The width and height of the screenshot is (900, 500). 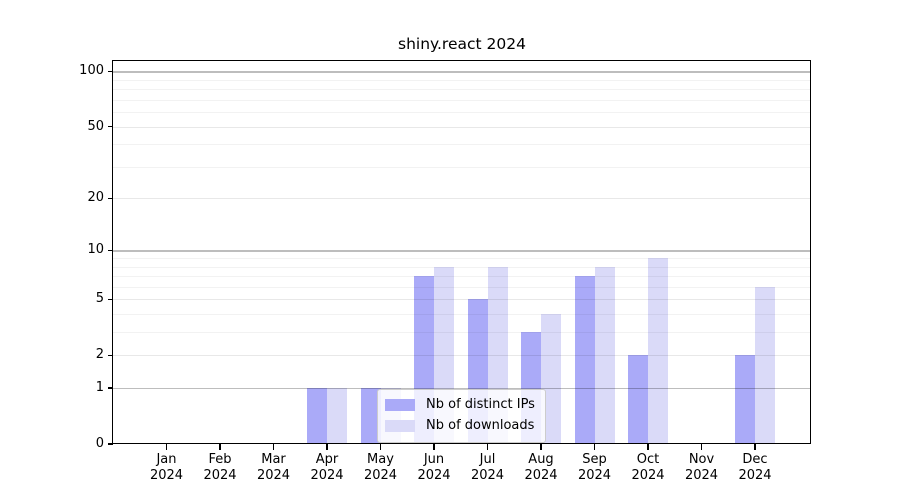 I want to click on x-tick-label-jan: Jan 2024, so click(x=167, y=468).